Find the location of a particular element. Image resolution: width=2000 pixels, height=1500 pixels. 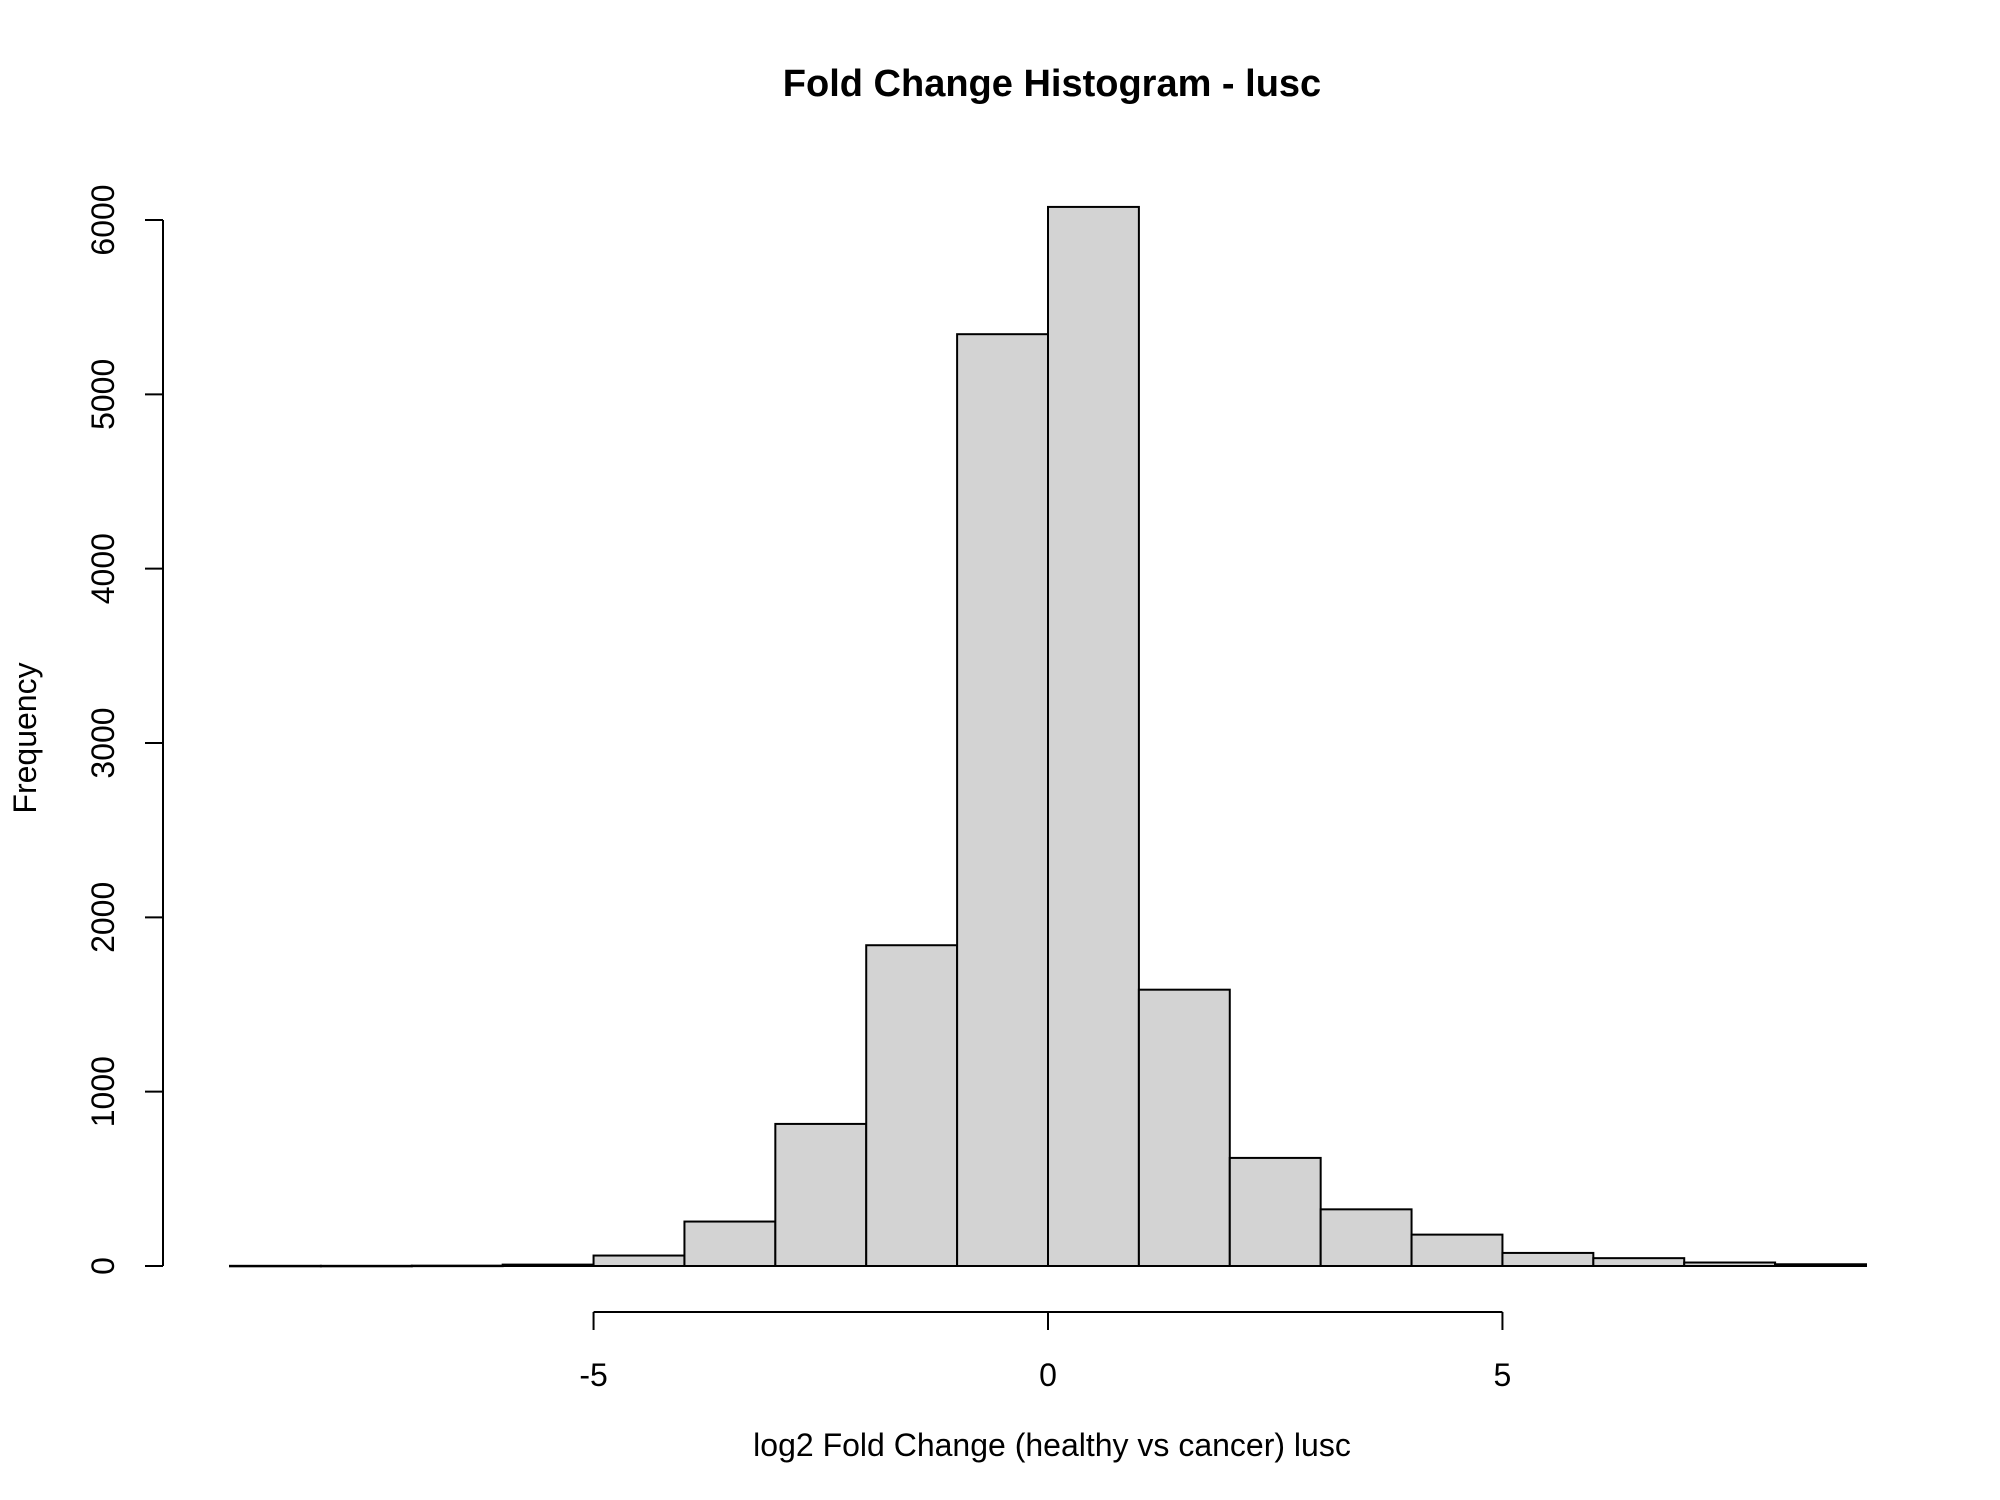

y-axis-label: Frequency is located at coordinates (25, 737).